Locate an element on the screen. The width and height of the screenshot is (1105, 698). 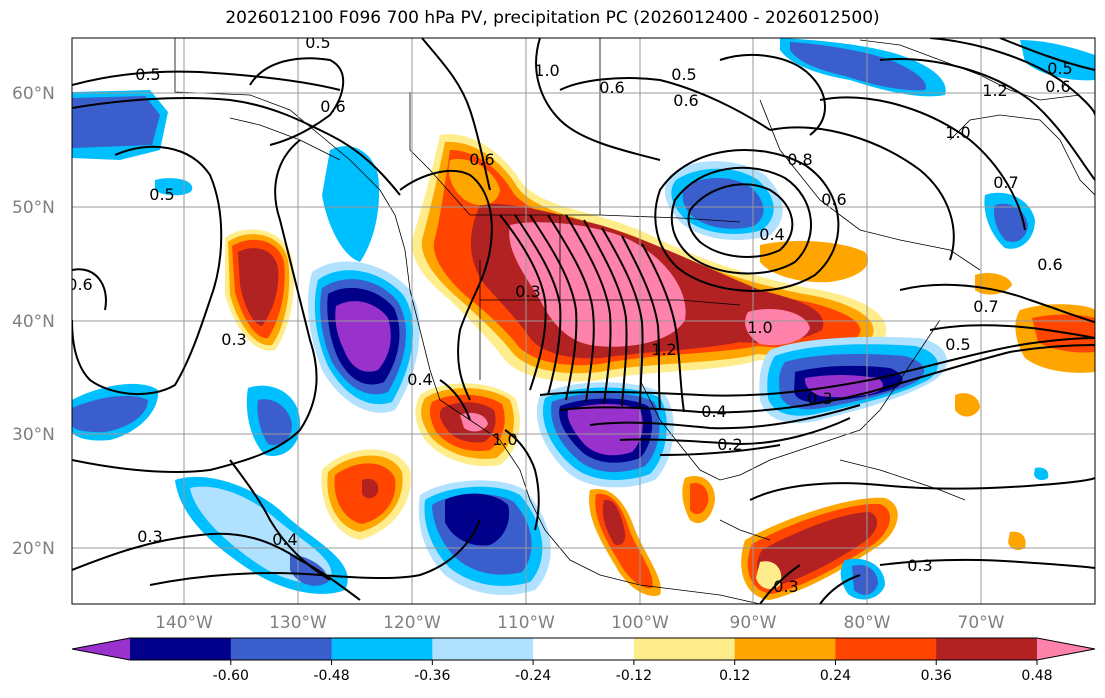
lon-label-130w: 130°W is located at coordinates (298, 623).